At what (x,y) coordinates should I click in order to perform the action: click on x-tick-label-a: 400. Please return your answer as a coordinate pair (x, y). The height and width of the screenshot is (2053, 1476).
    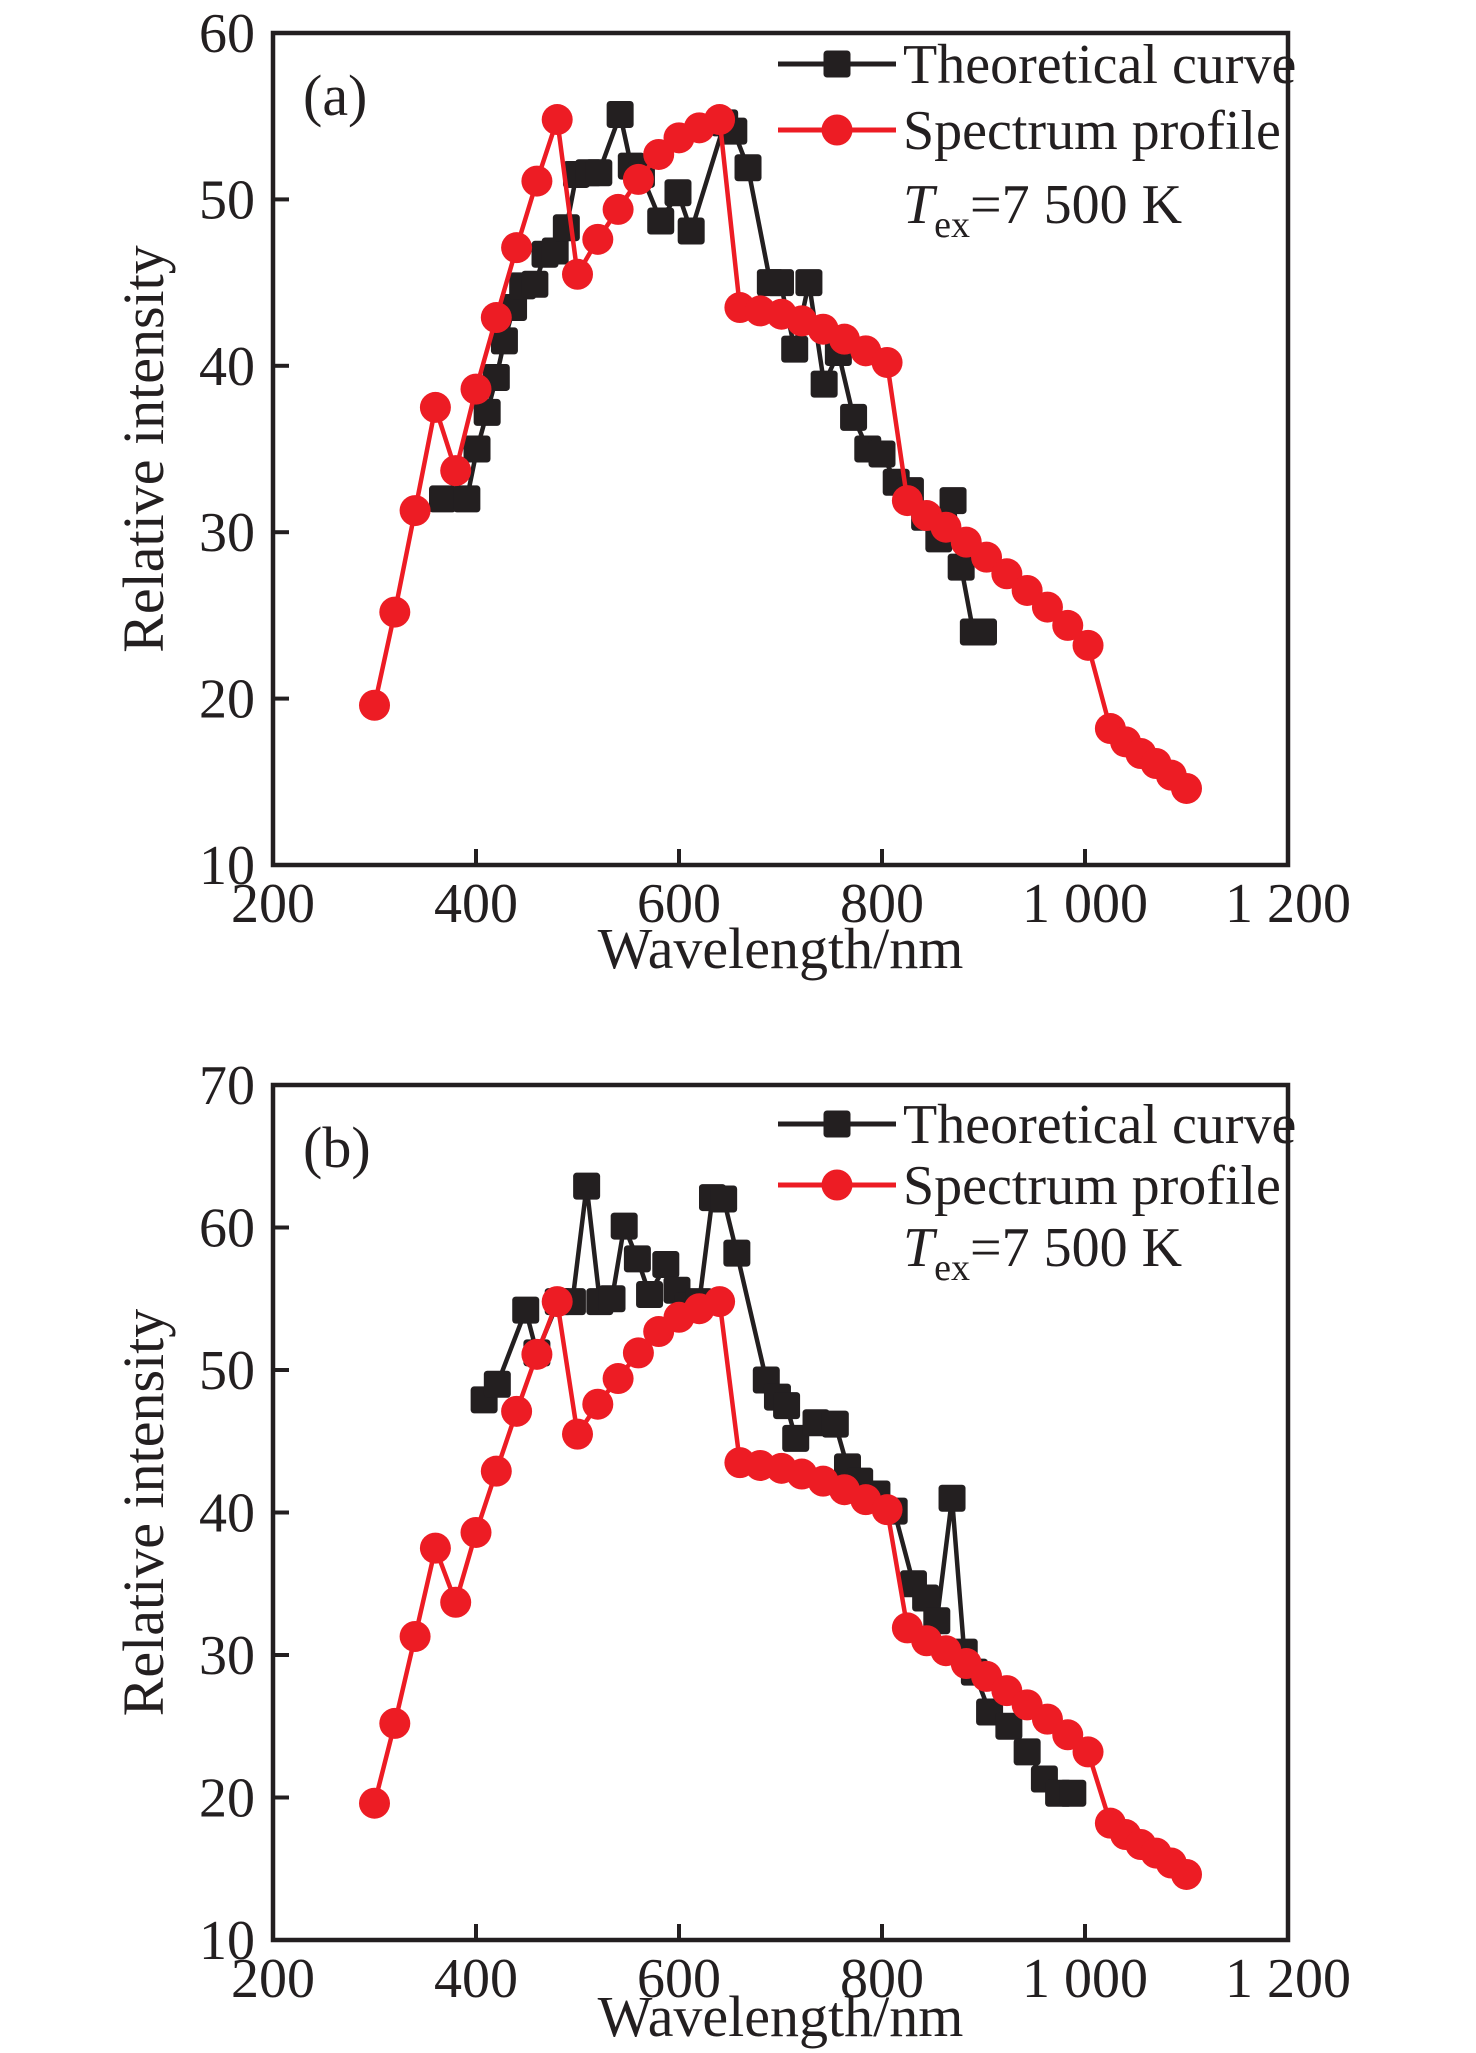
    Looking at the image, I should click on (476, 904).